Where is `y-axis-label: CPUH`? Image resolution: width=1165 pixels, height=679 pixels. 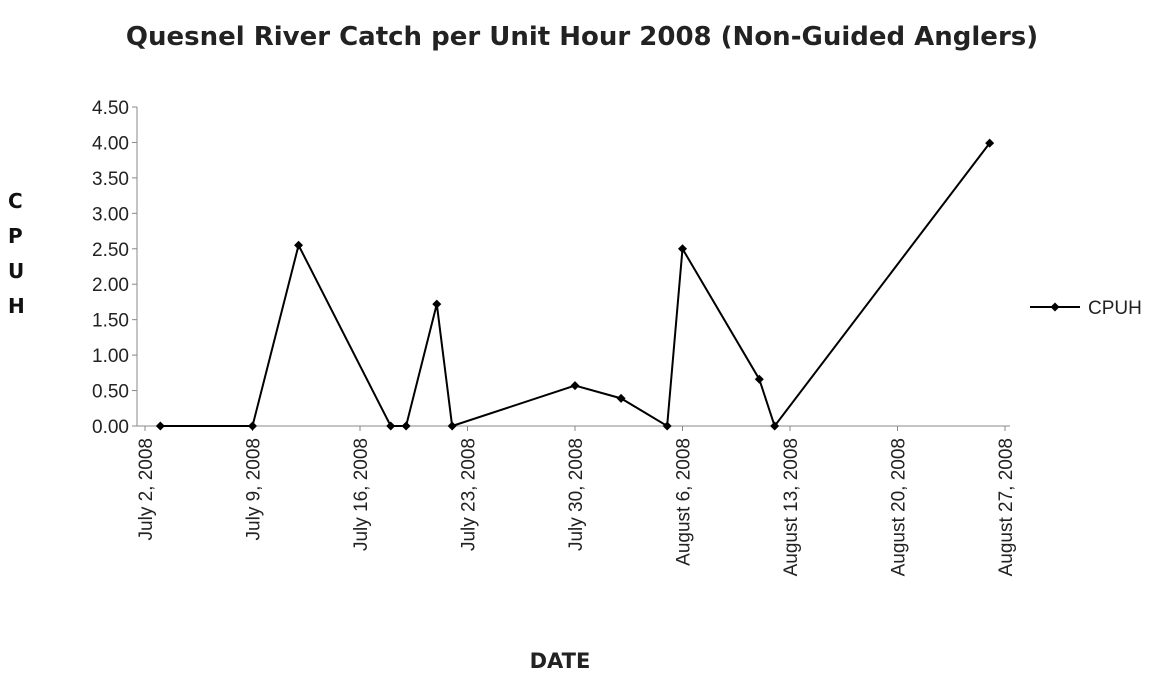
y-axis-label: CPUH is located at coordinates (16, 253).